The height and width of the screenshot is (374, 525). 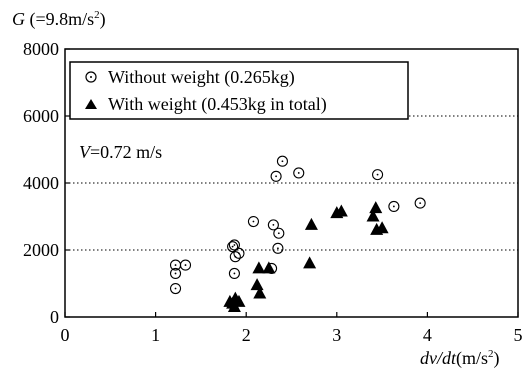 I want to click on series-with-weight, so click(x=306, y=256).